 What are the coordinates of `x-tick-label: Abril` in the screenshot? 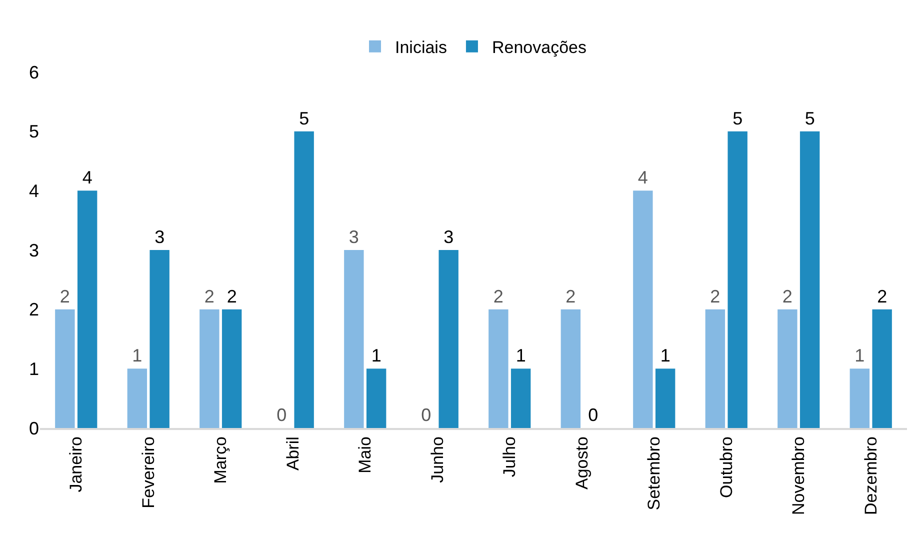 It's located at (292, 453).